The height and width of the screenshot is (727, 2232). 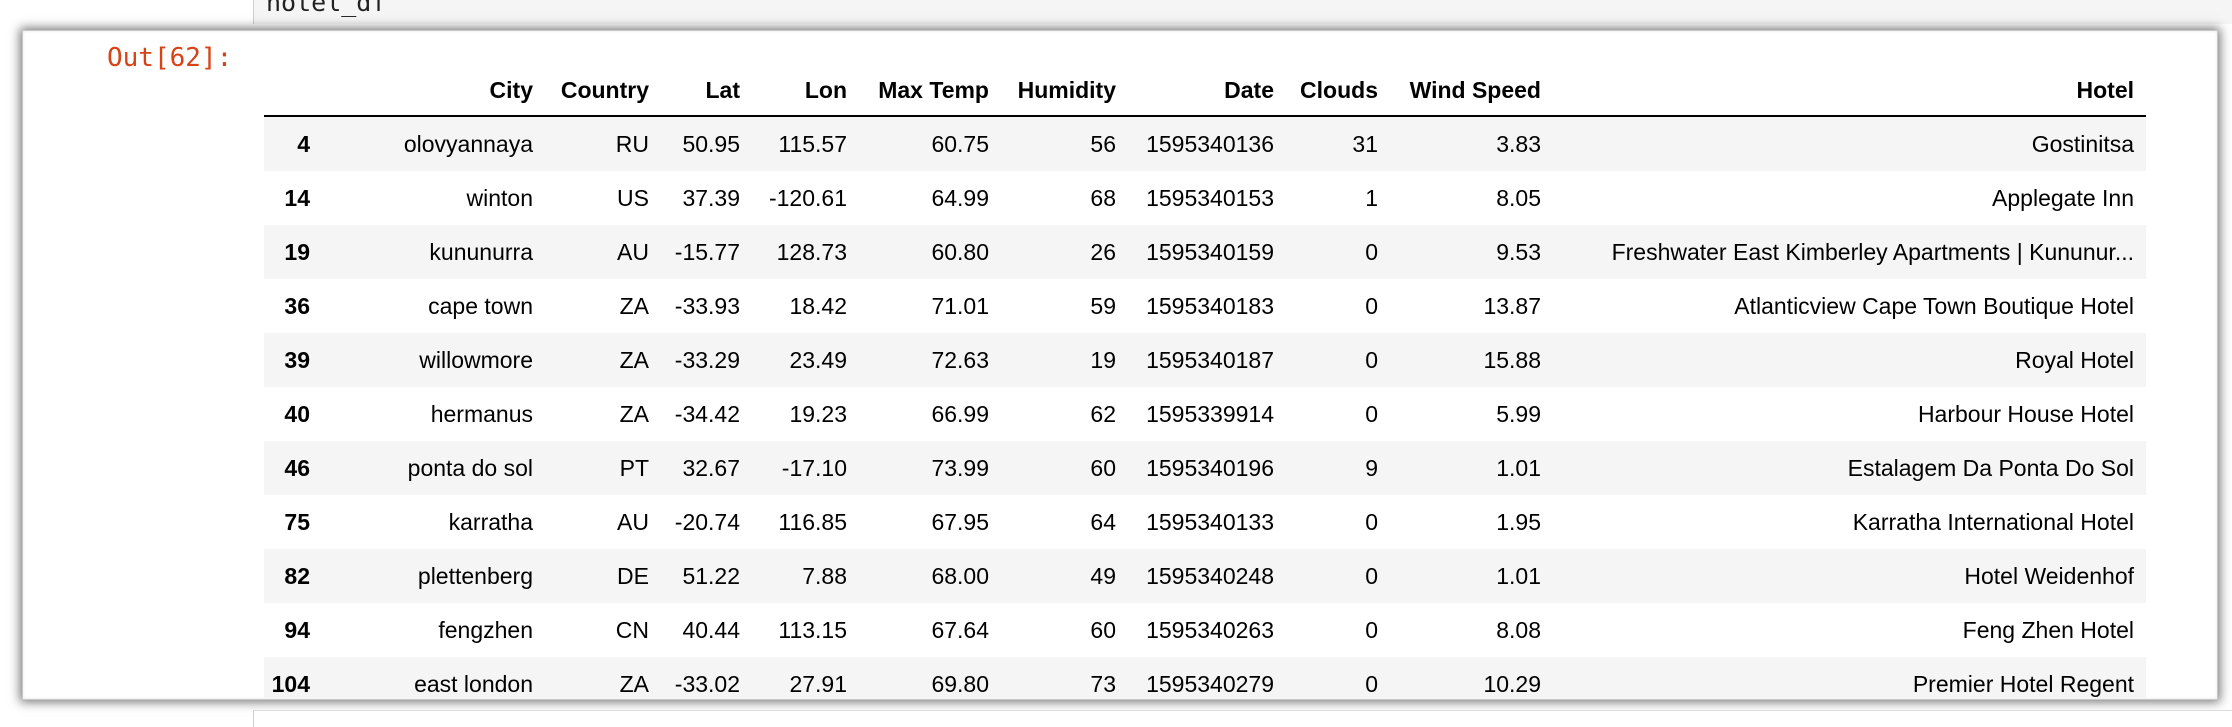 What do you see at coordinates (818, 305) in the screenshot?
I see `table-cell: 18.42` at bounding box center [818, 305].